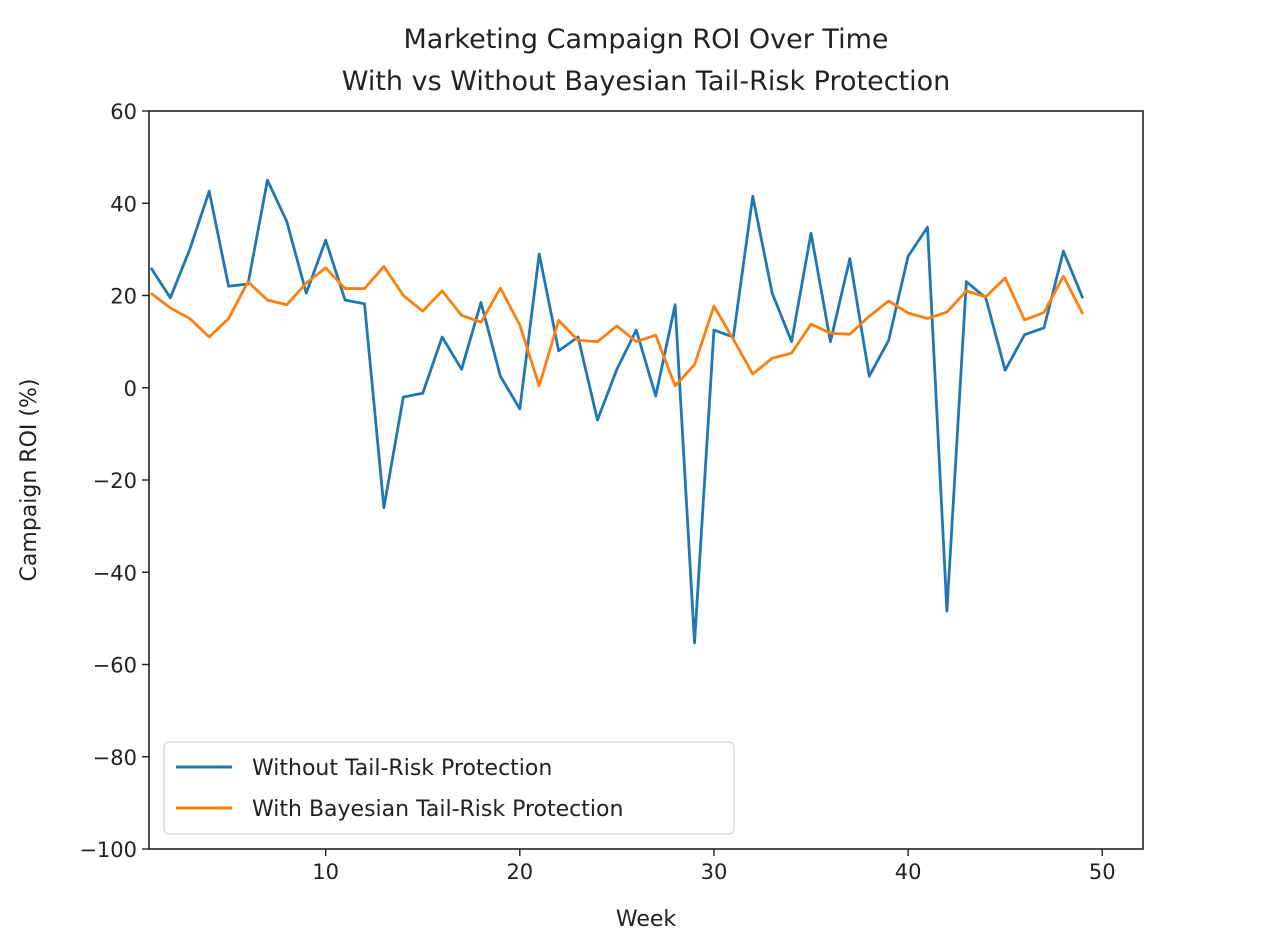  I want to click on y-tick-label: 40, so click(123, 204).